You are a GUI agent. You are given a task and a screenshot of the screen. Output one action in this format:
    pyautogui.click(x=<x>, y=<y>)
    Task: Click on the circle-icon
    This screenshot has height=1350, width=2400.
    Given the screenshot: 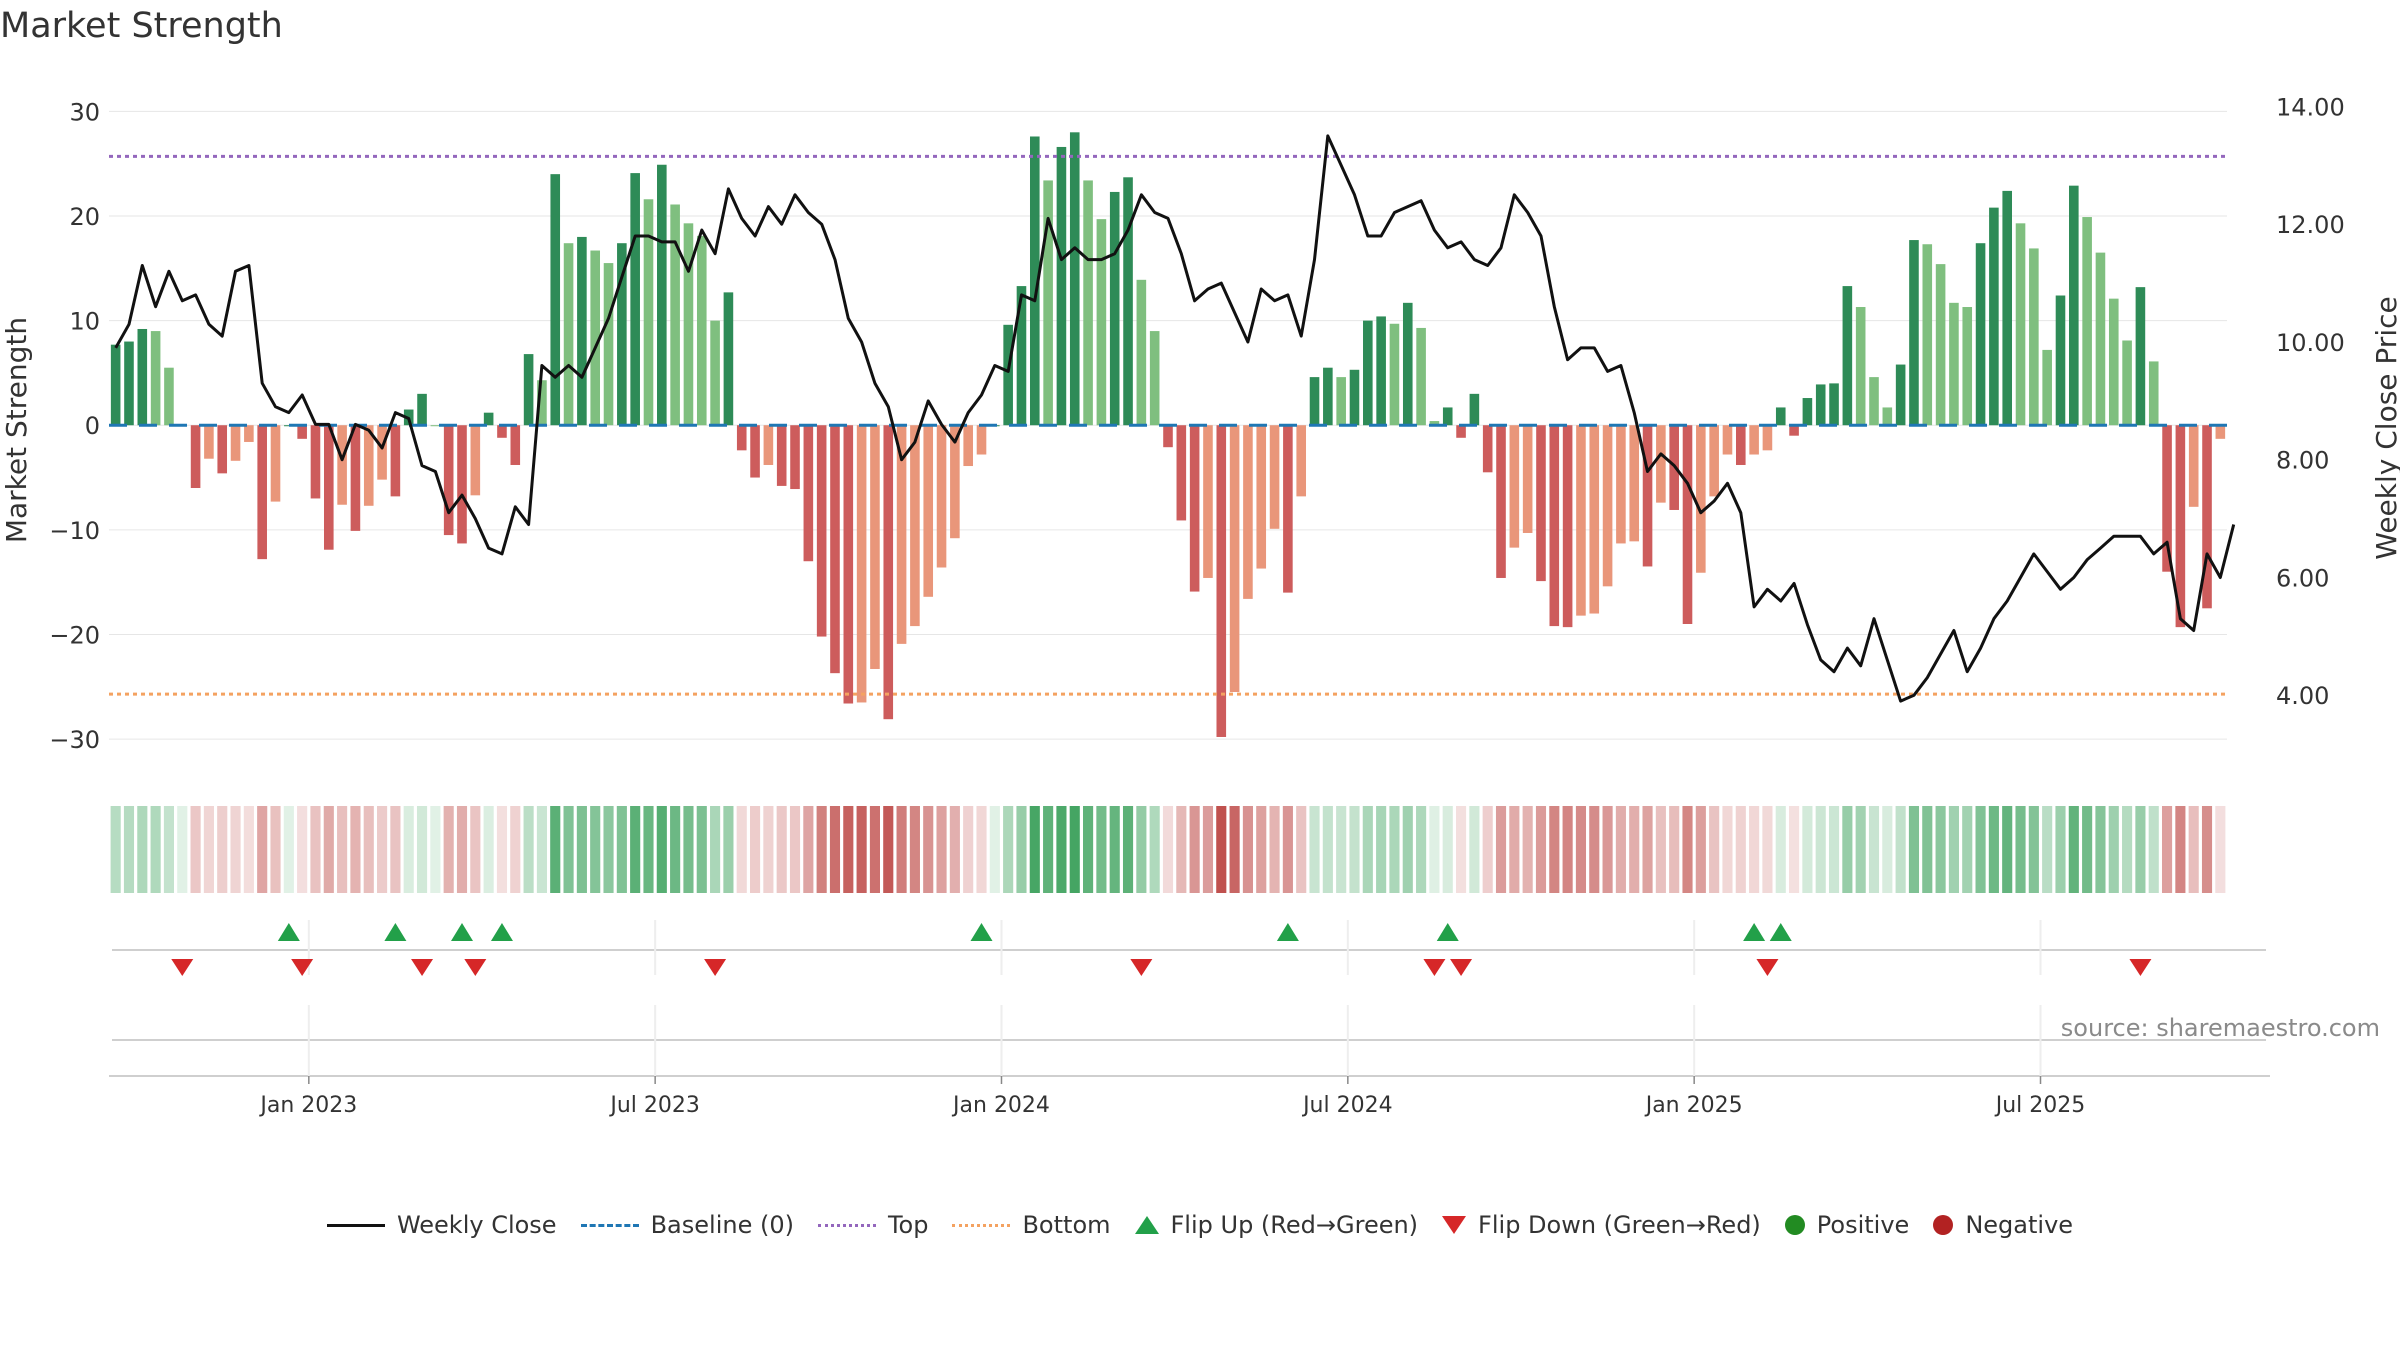 What is the action you would take?
    pyautogui.click(x=1943, y=1225)
    